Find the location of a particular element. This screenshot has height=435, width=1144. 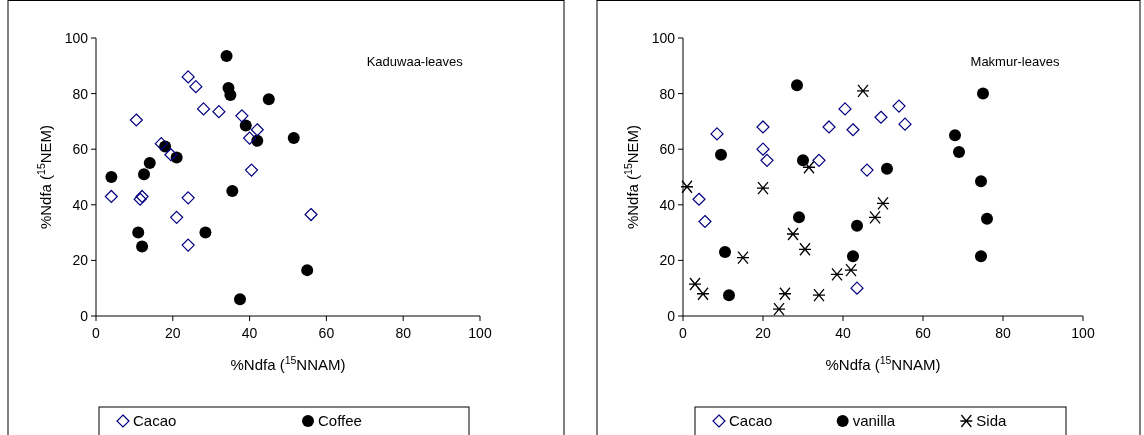

legend-label: vanilla is located at coordinates (874, 421).